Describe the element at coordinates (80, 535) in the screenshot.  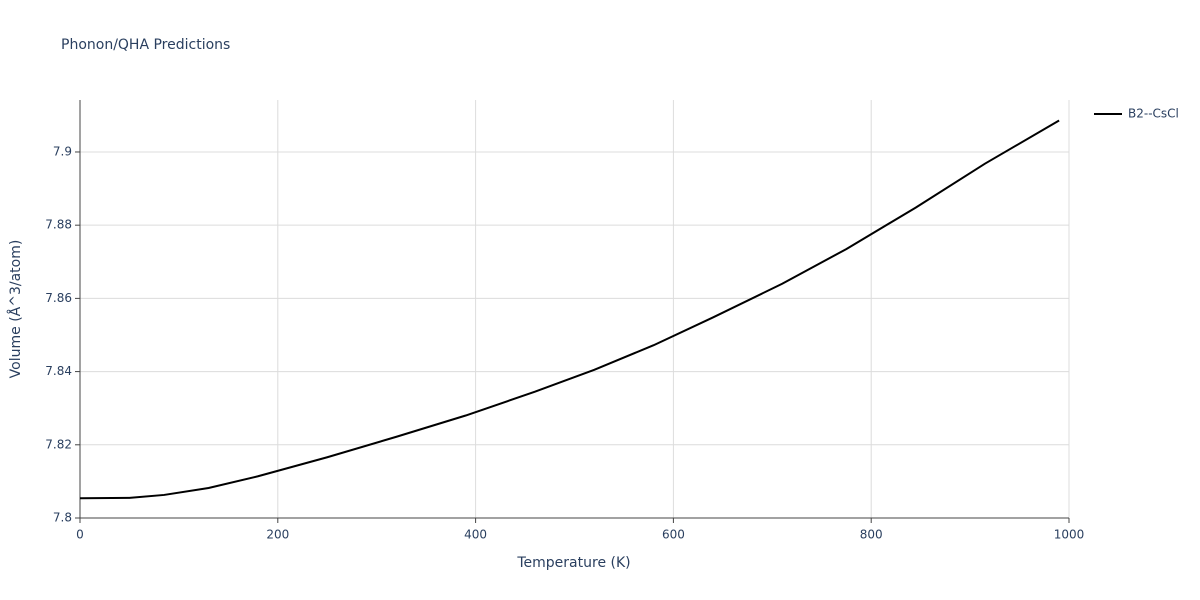
I see `x-tick-label: 0` at that location.